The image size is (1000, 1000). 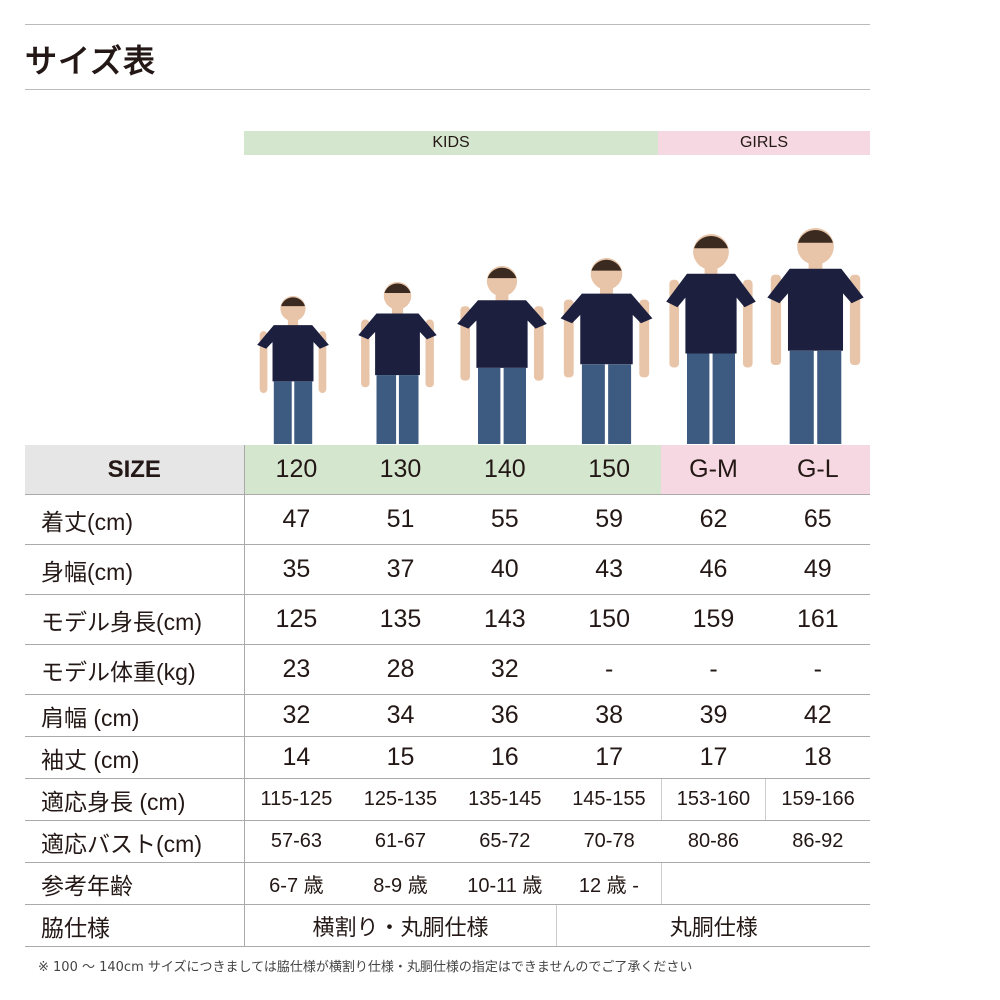 I want to click on table-cell: 51, so click(x=400, y=519).